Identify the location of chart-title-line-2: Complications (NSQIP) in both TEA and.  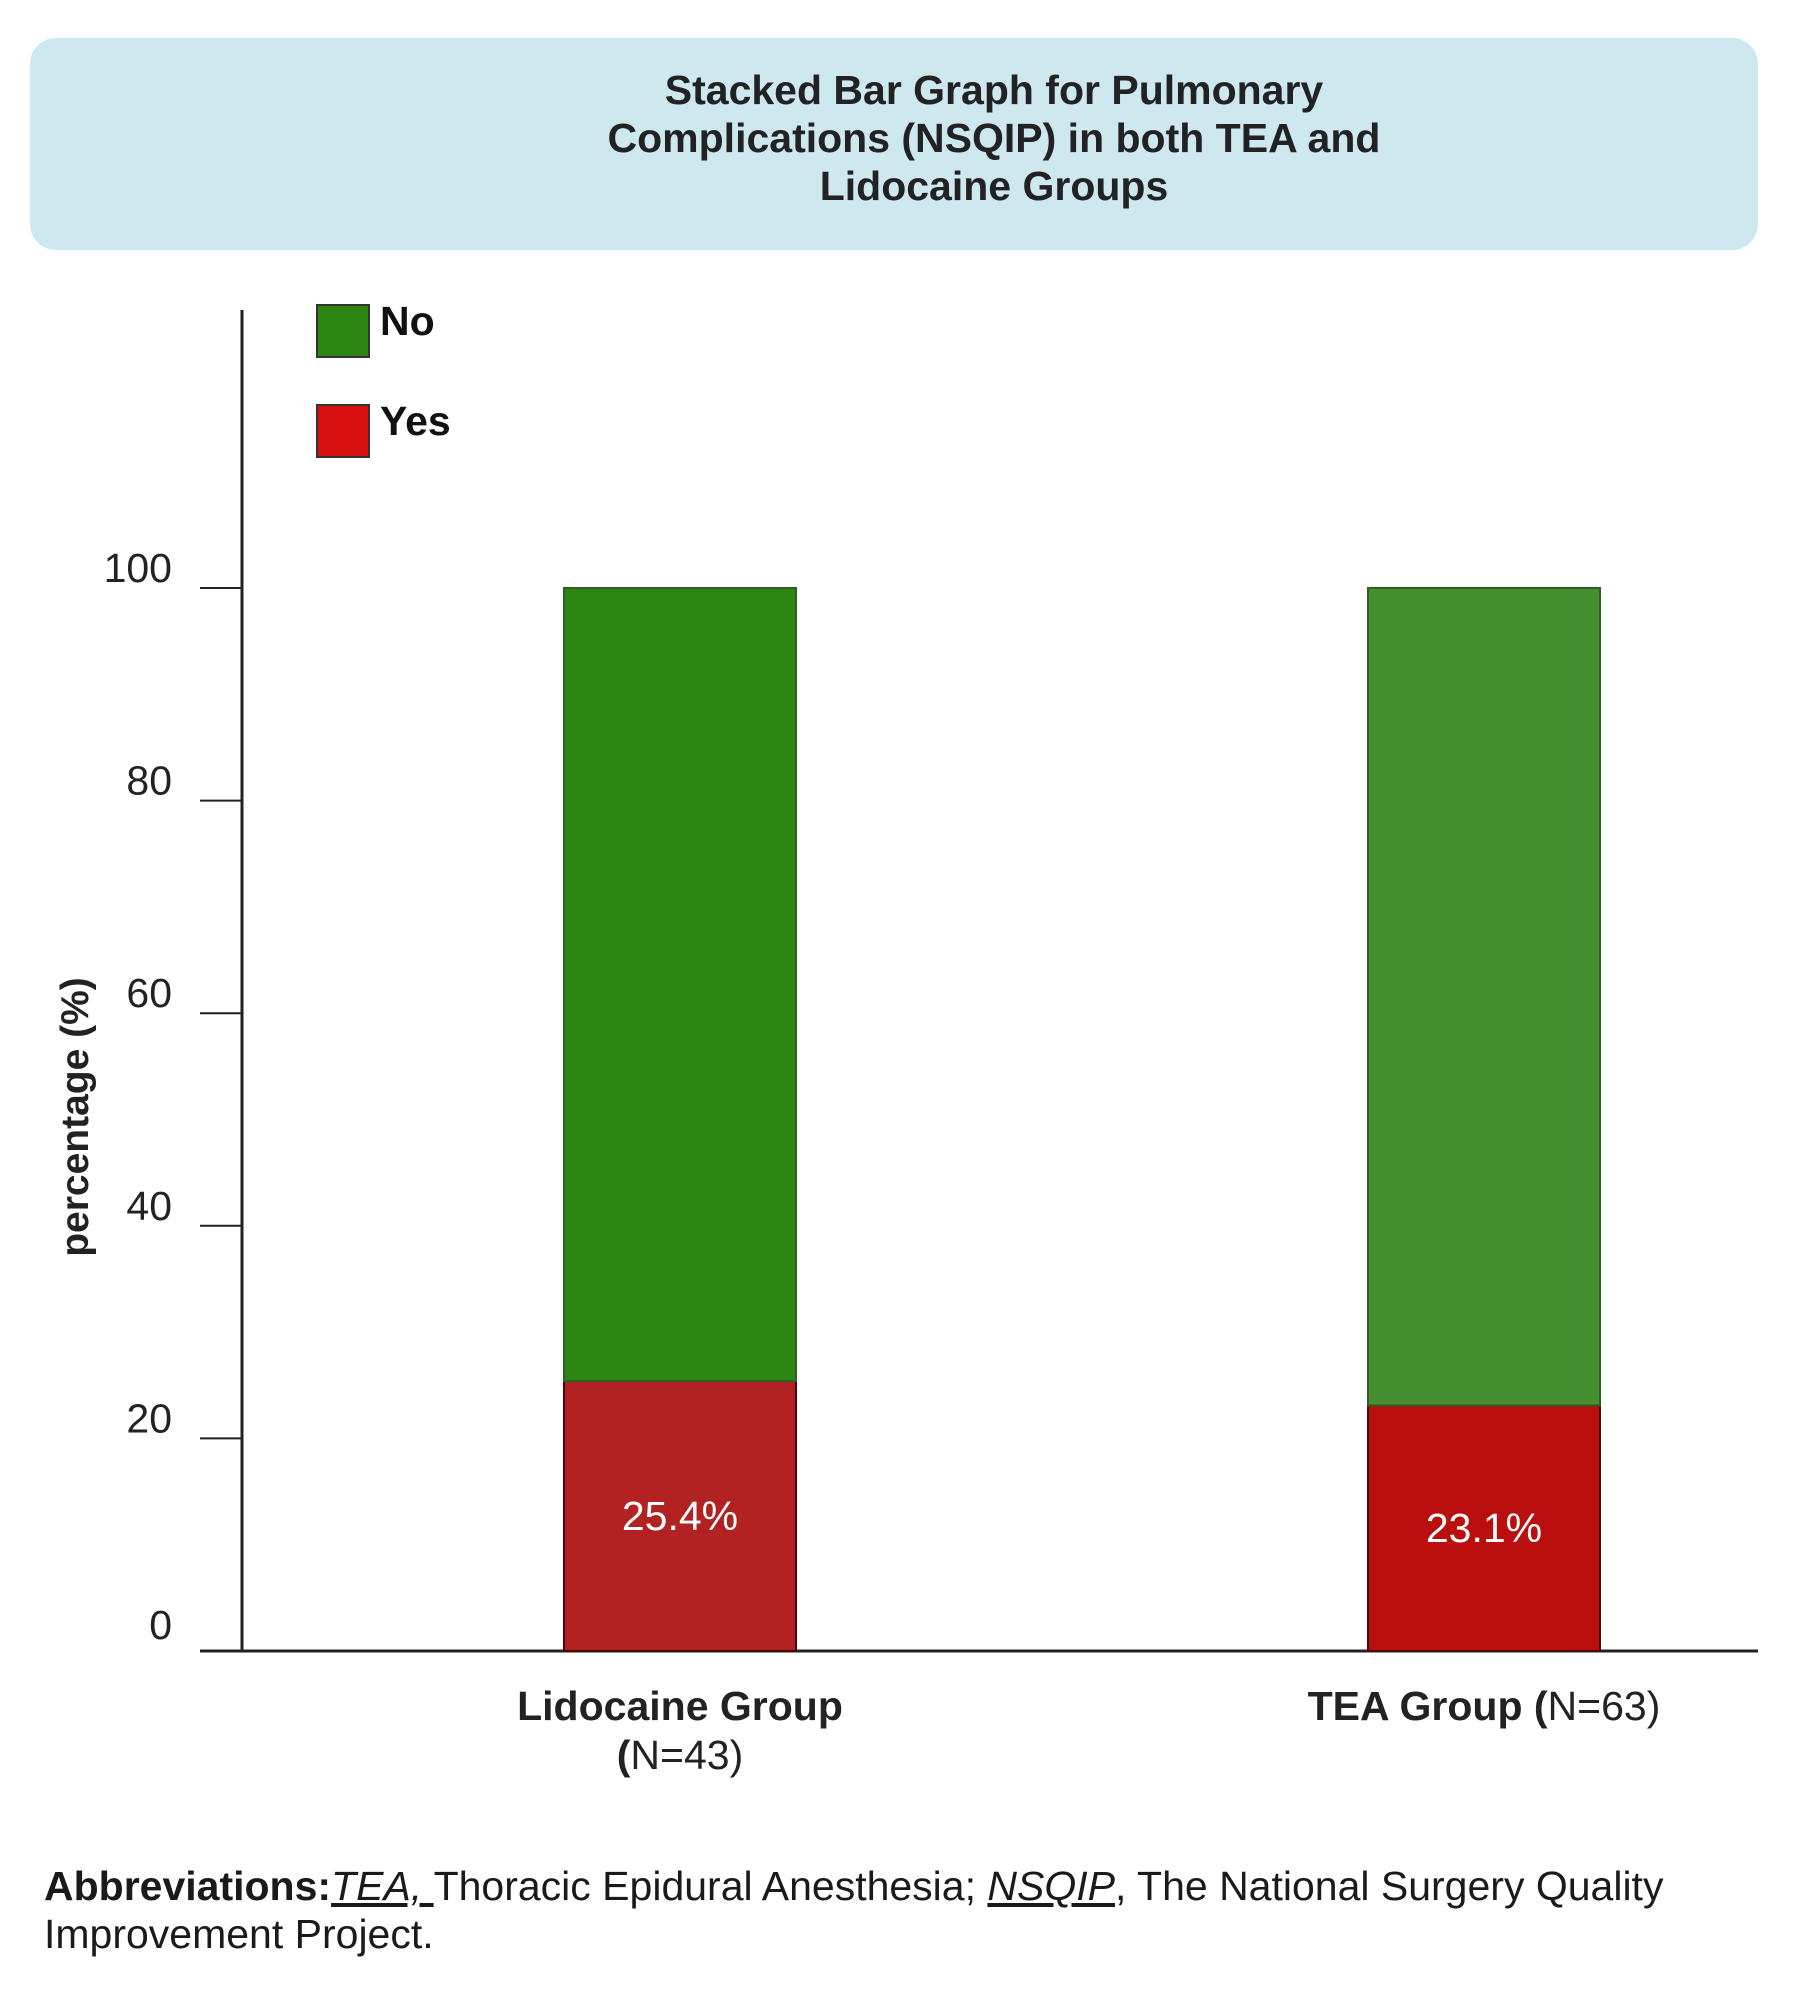
(994, 138).